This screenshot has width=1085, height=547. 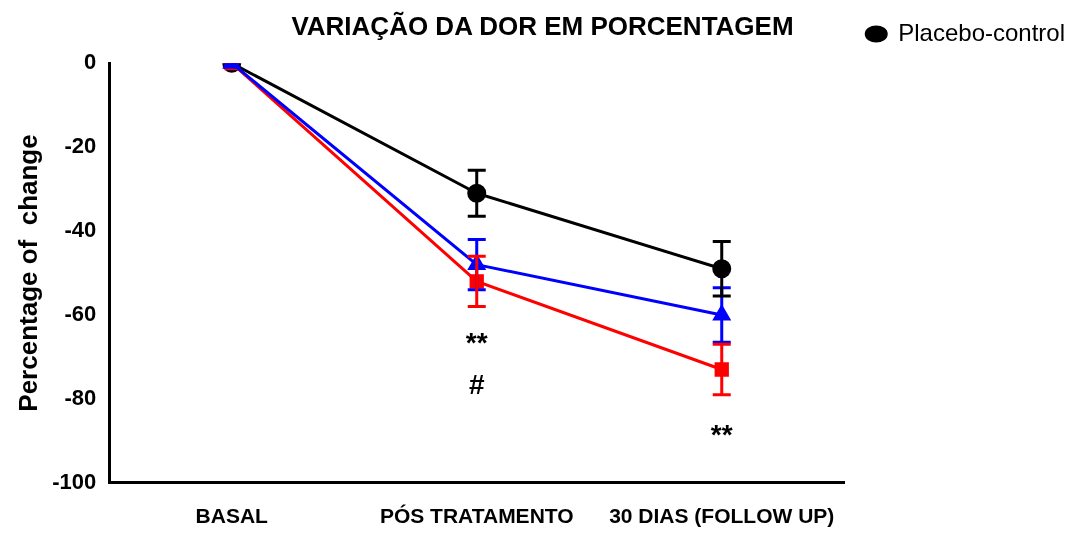 I want to click on y-tick-label: -100, so click(x=74, y=481).